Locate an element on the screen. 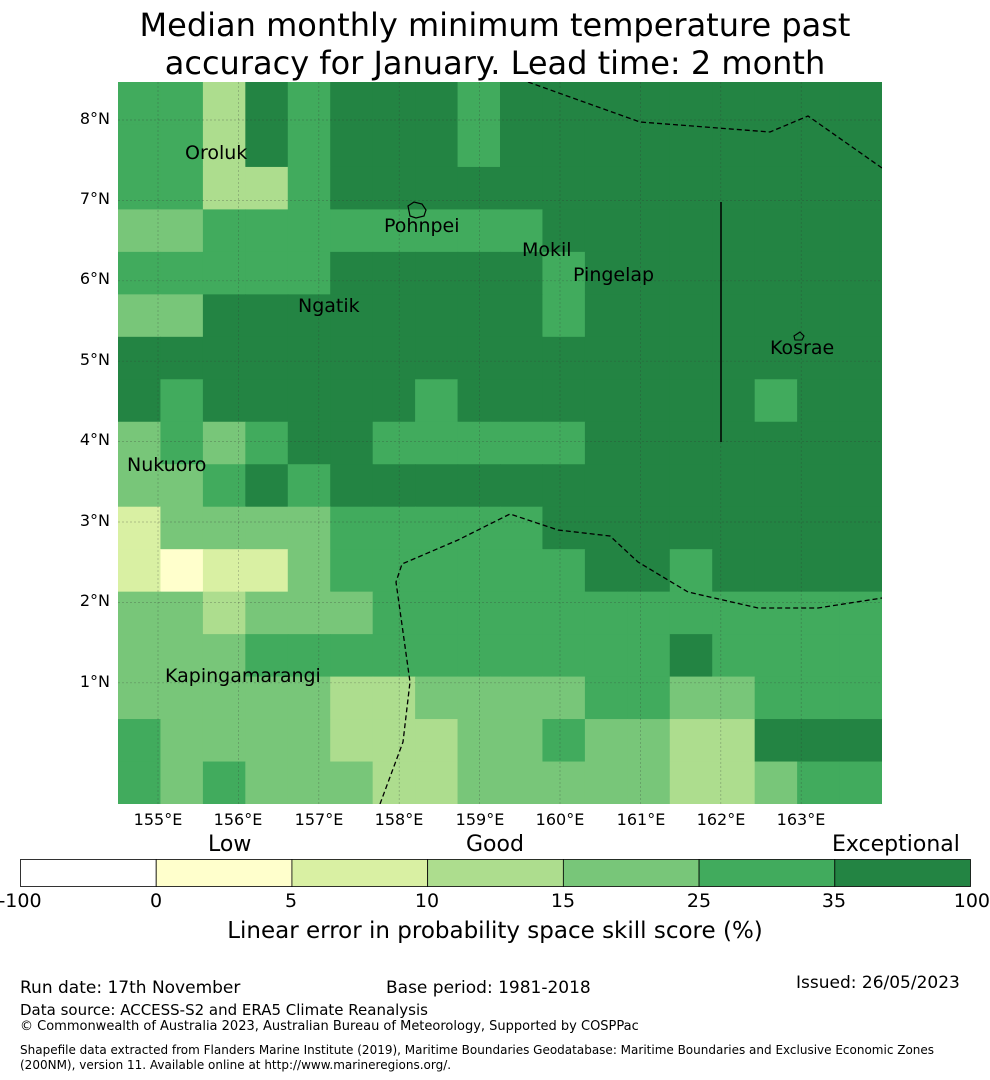 The image size is (990, 1080). colorbar-tick: 5 is located at coordinates (291, 901).